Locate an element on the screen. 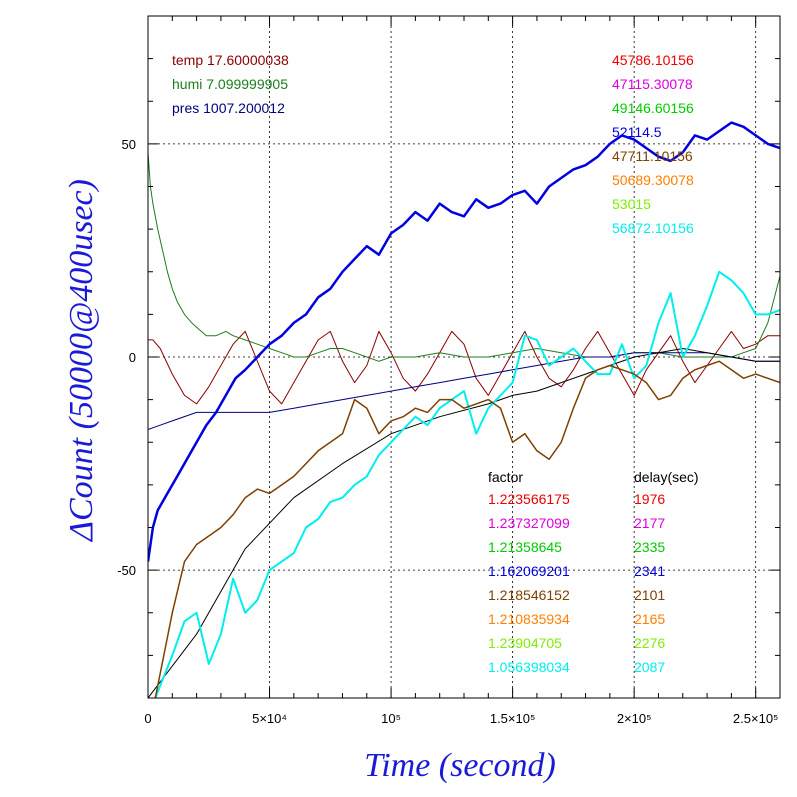 Image resolution: width=797 pixels, height=797 pixels. series-legend-item-3: 52114.5 is located at coordinates (637, 132).